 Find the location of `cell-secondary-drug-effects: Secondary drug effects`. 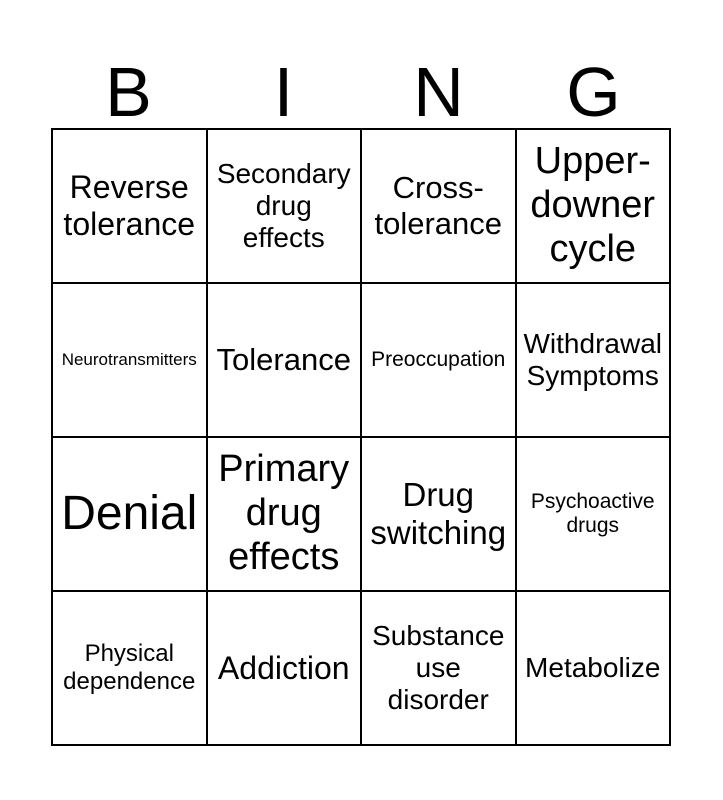

cell-secondary-drug-effects: Secondary drug effects is located at coordinates (283, 206).